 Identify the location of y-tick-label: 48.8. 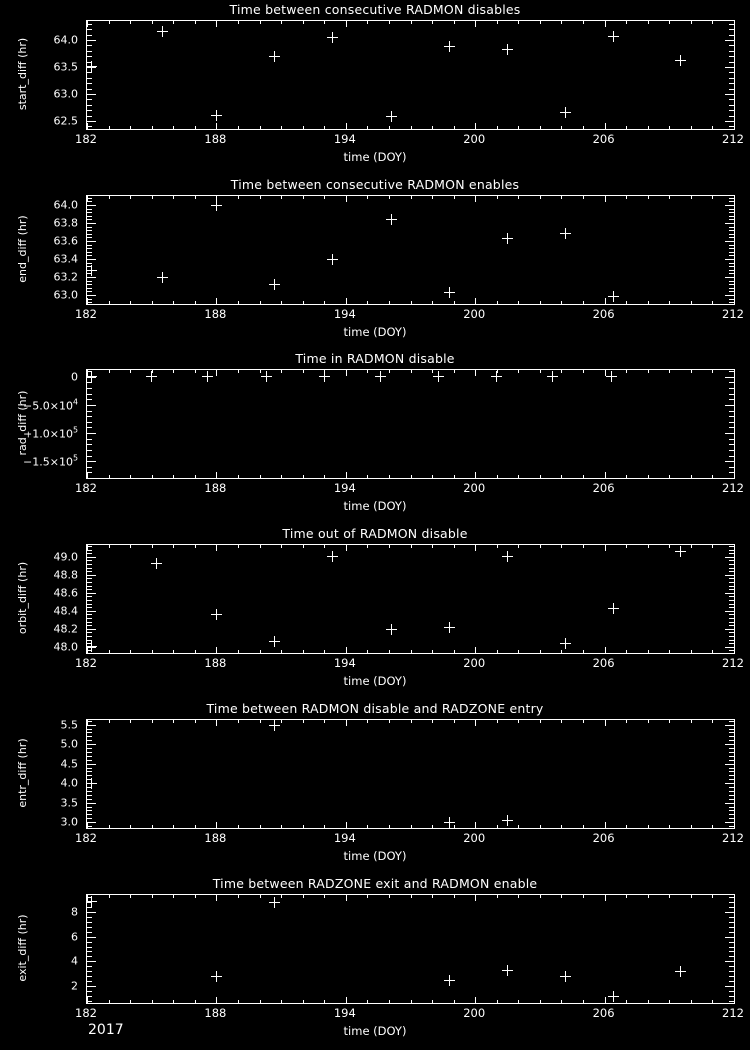
(66, 575).